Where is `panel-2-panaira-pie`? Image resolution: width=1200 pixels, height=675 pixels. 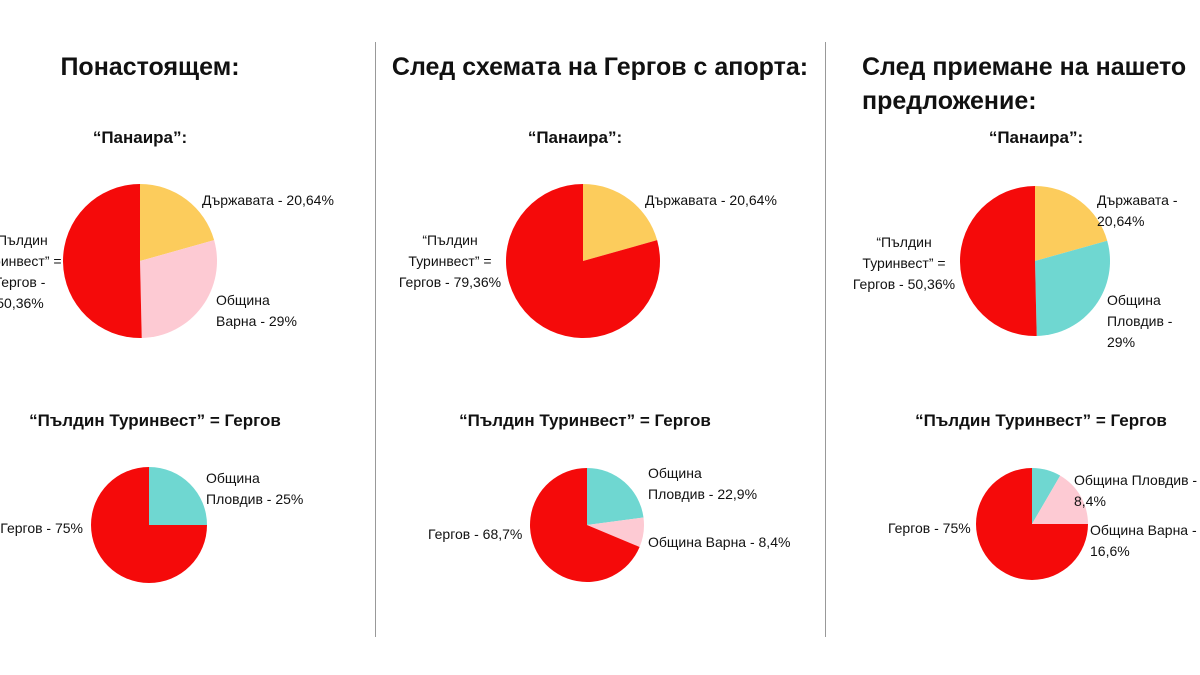
panel-2-panaira-pie is located at coordinates (583, 261).